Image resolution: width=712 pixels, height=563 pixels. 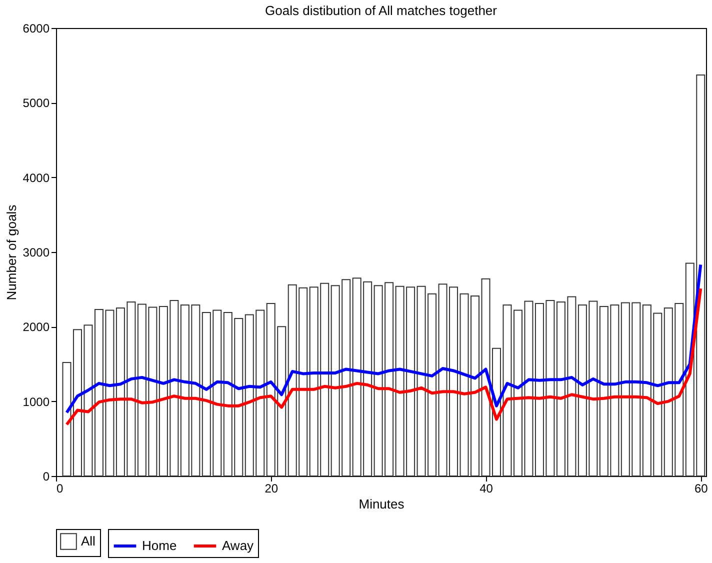 I want to click on chart-title: Goals distibution of All matches together, so click(x=381, y=10).